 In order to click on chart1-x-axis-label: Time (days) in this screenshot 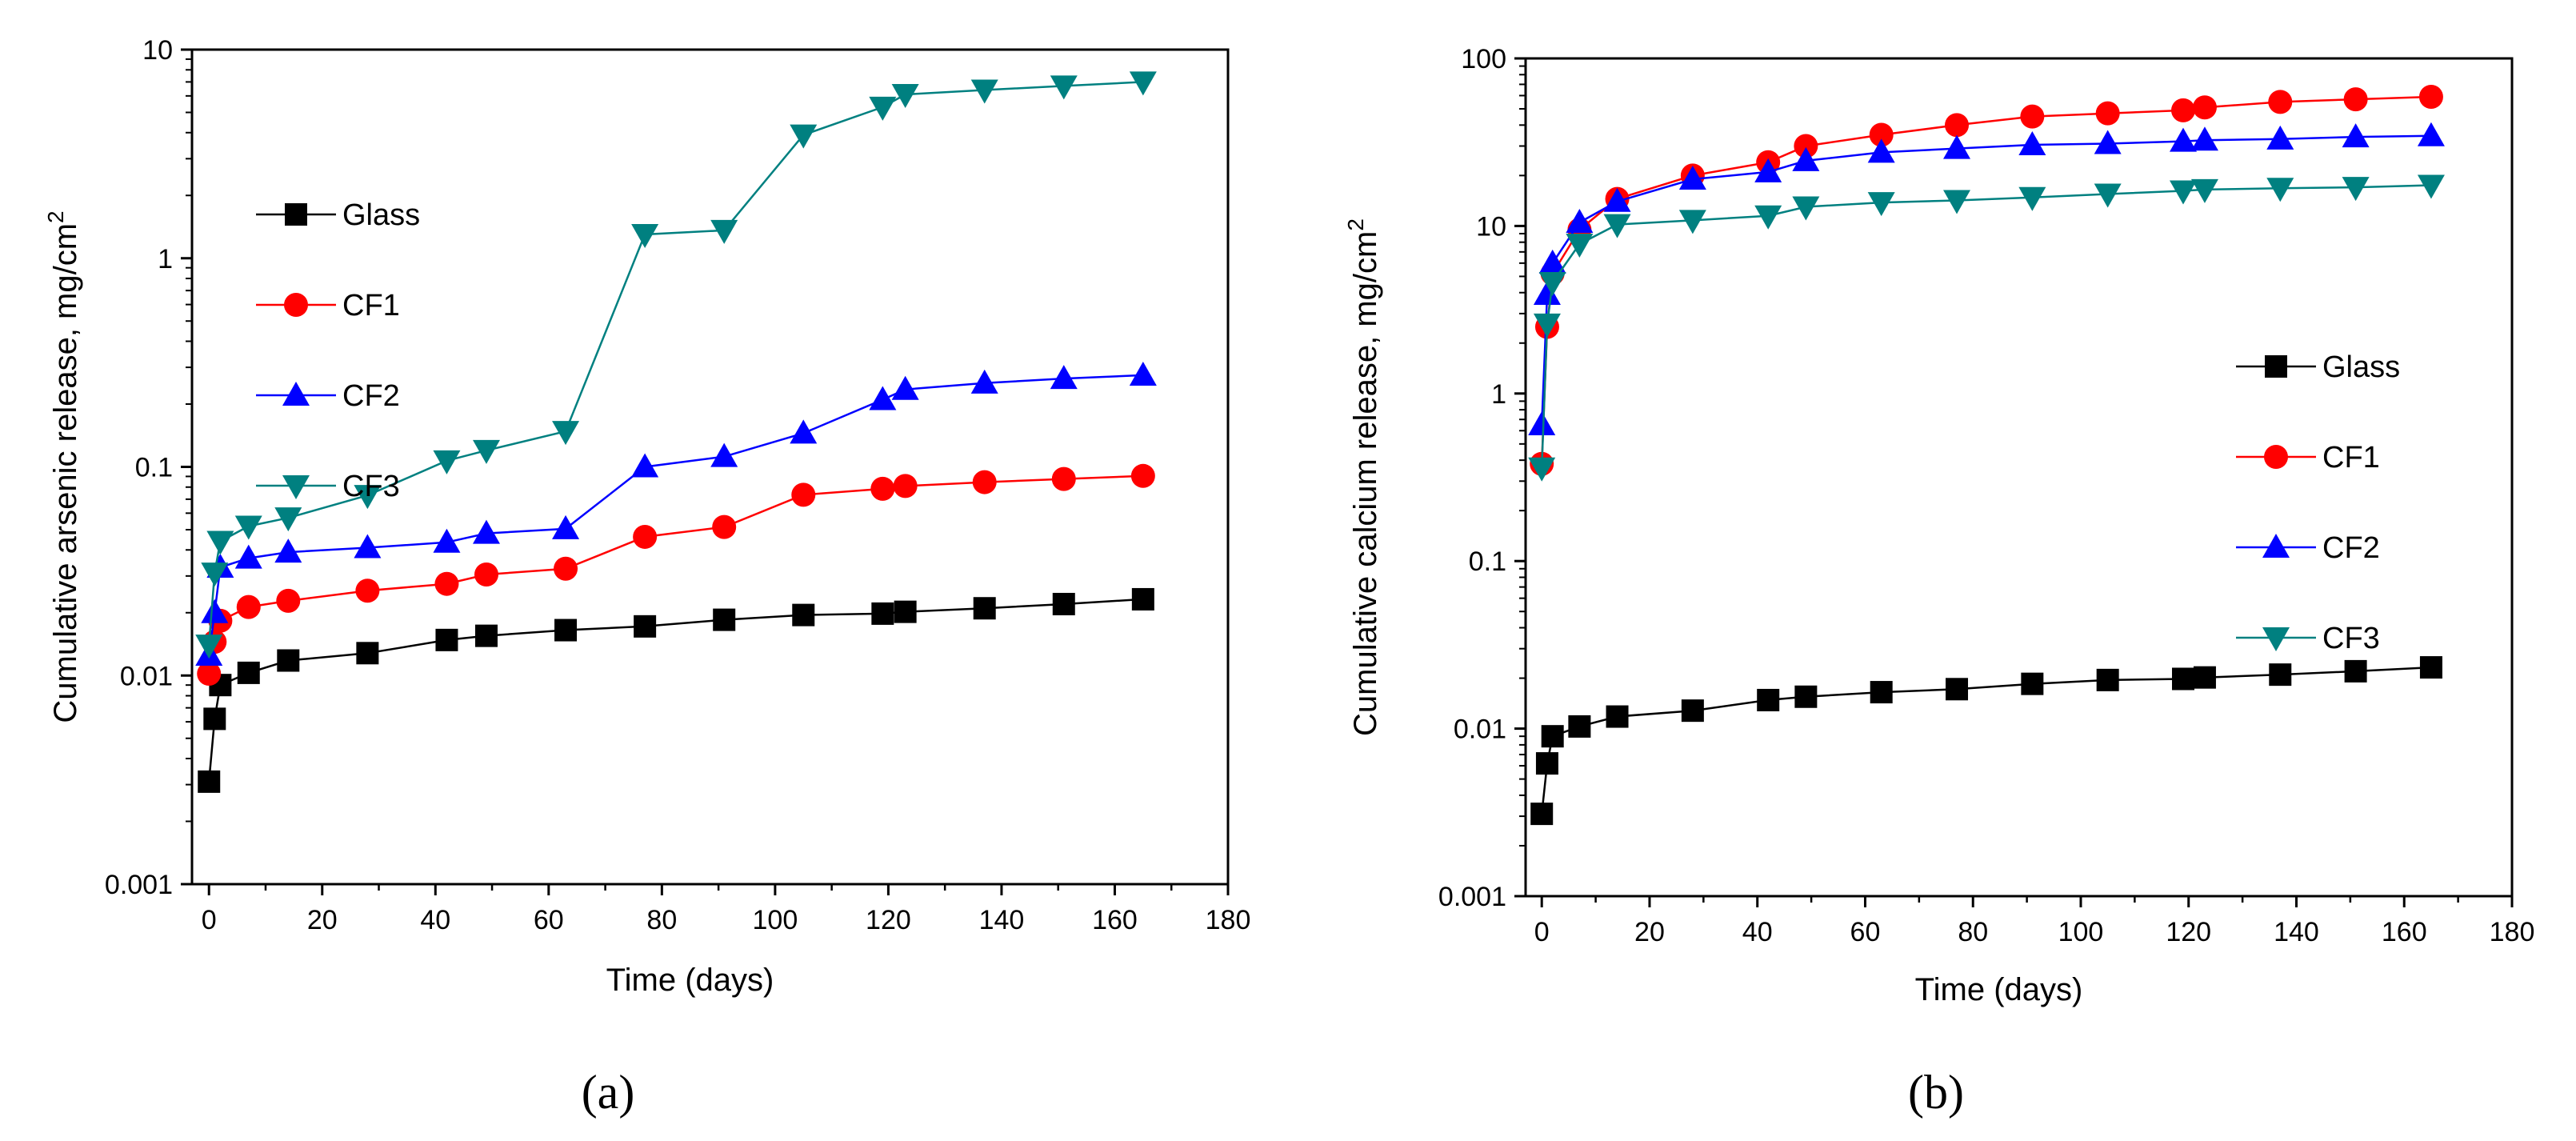, I will do `click(690, 981)`.